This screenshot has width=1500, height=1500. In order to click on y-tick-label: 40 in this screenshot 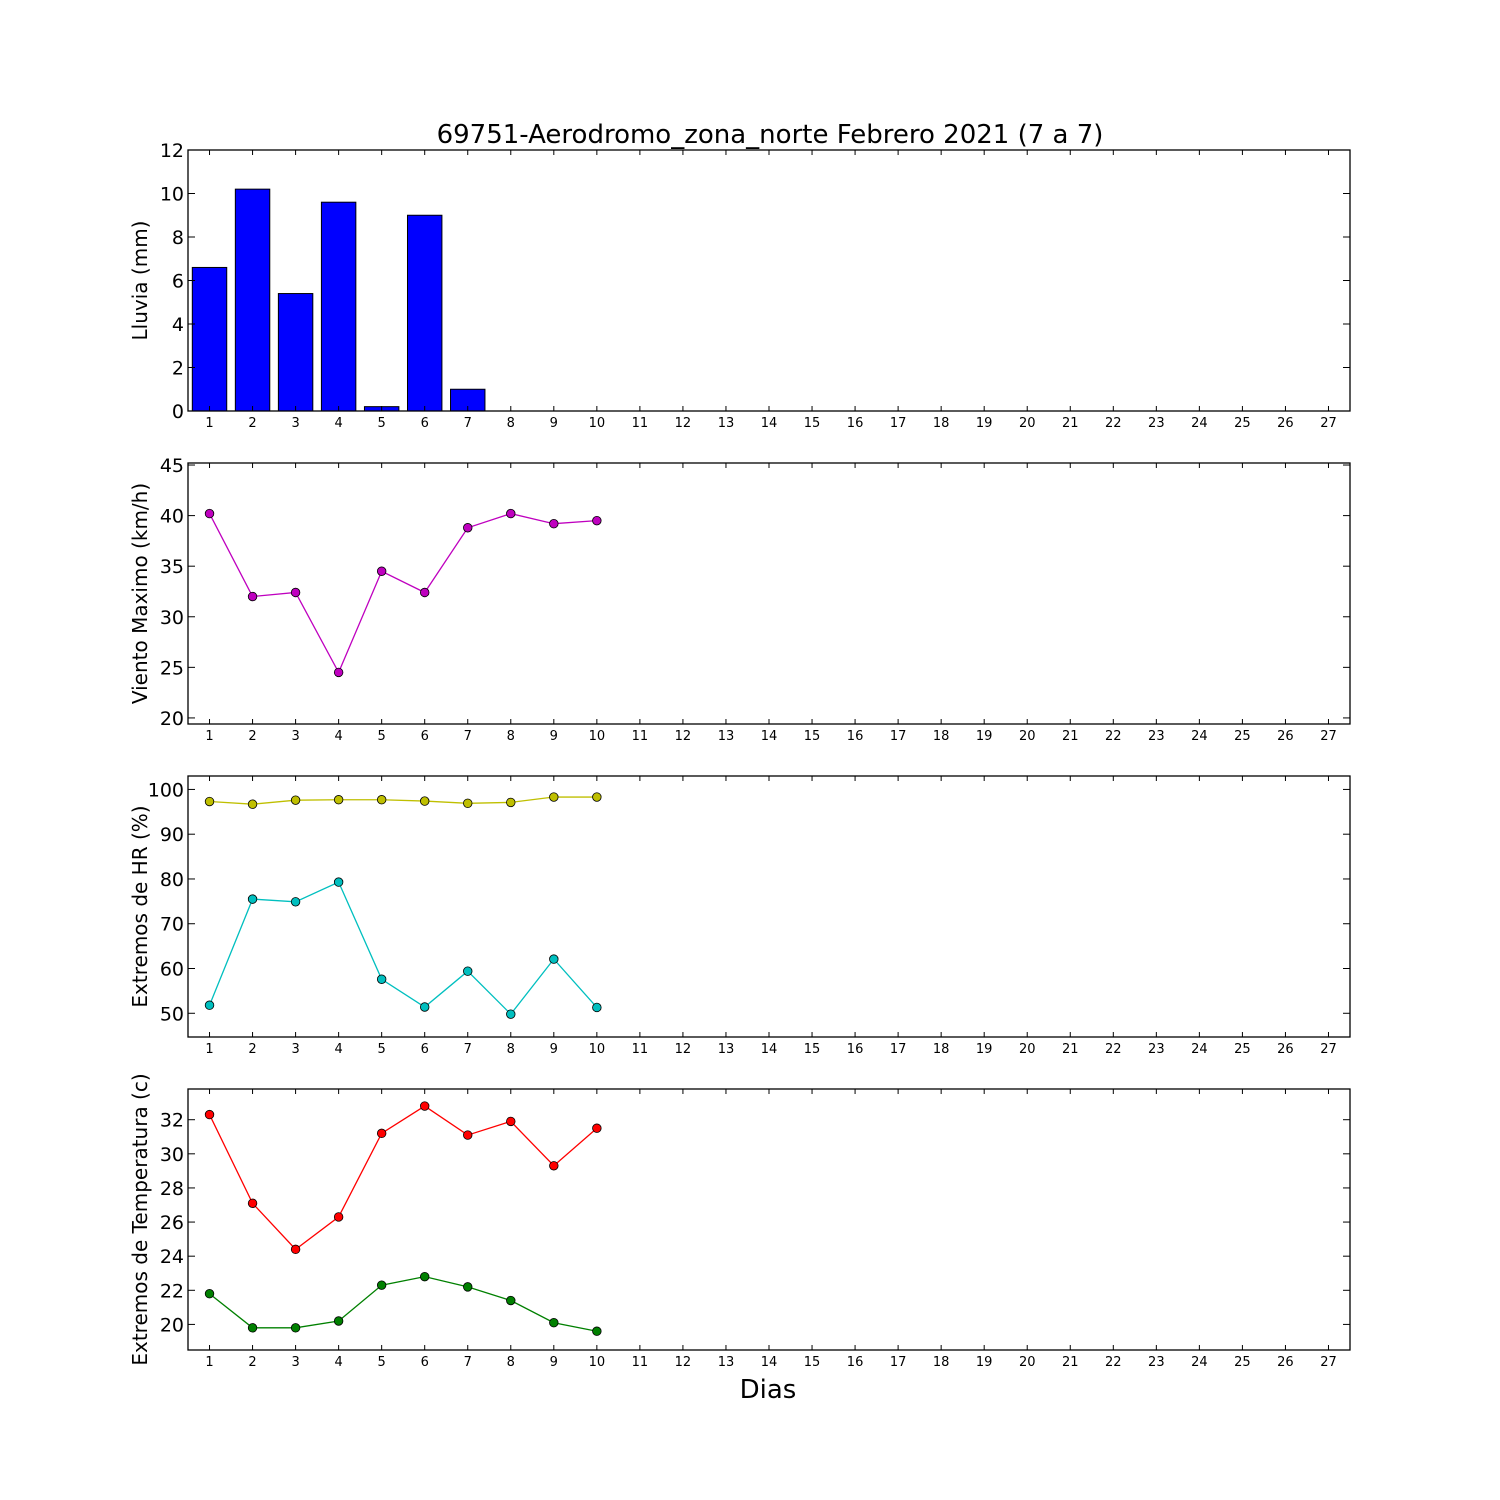, I will do `click(172, 517)`.